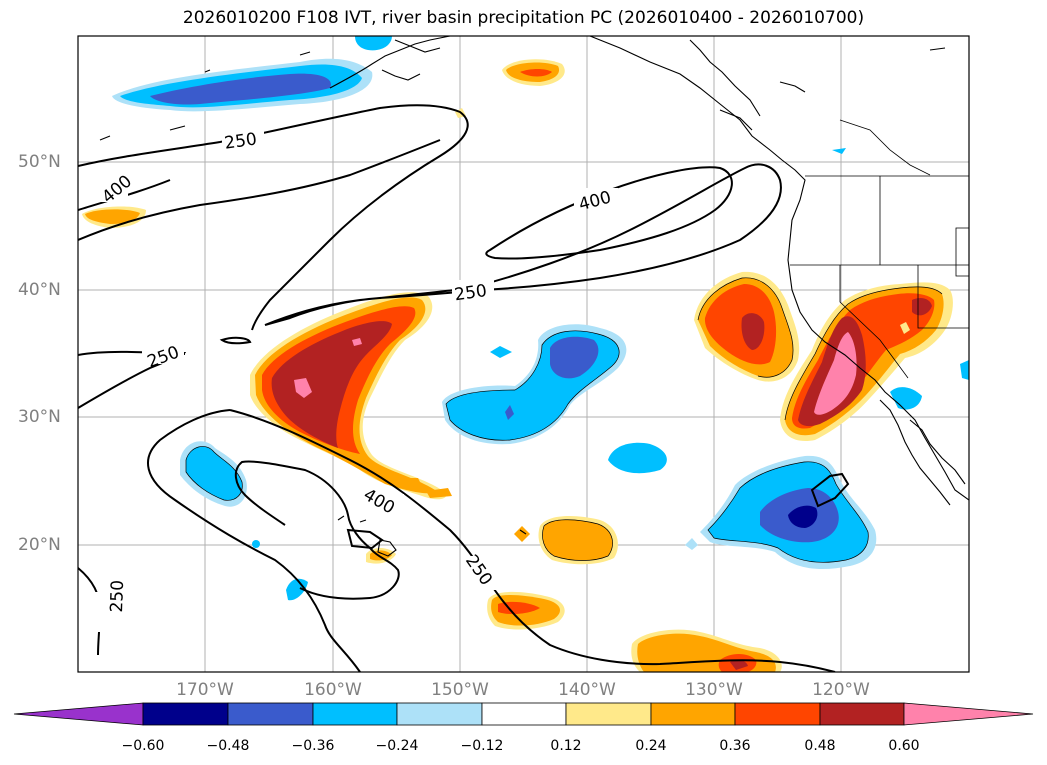  What do you see at coordinates (900, 279) in the screenshot?
I see `negative-anomaly-california` at bounding box center [900, 279].